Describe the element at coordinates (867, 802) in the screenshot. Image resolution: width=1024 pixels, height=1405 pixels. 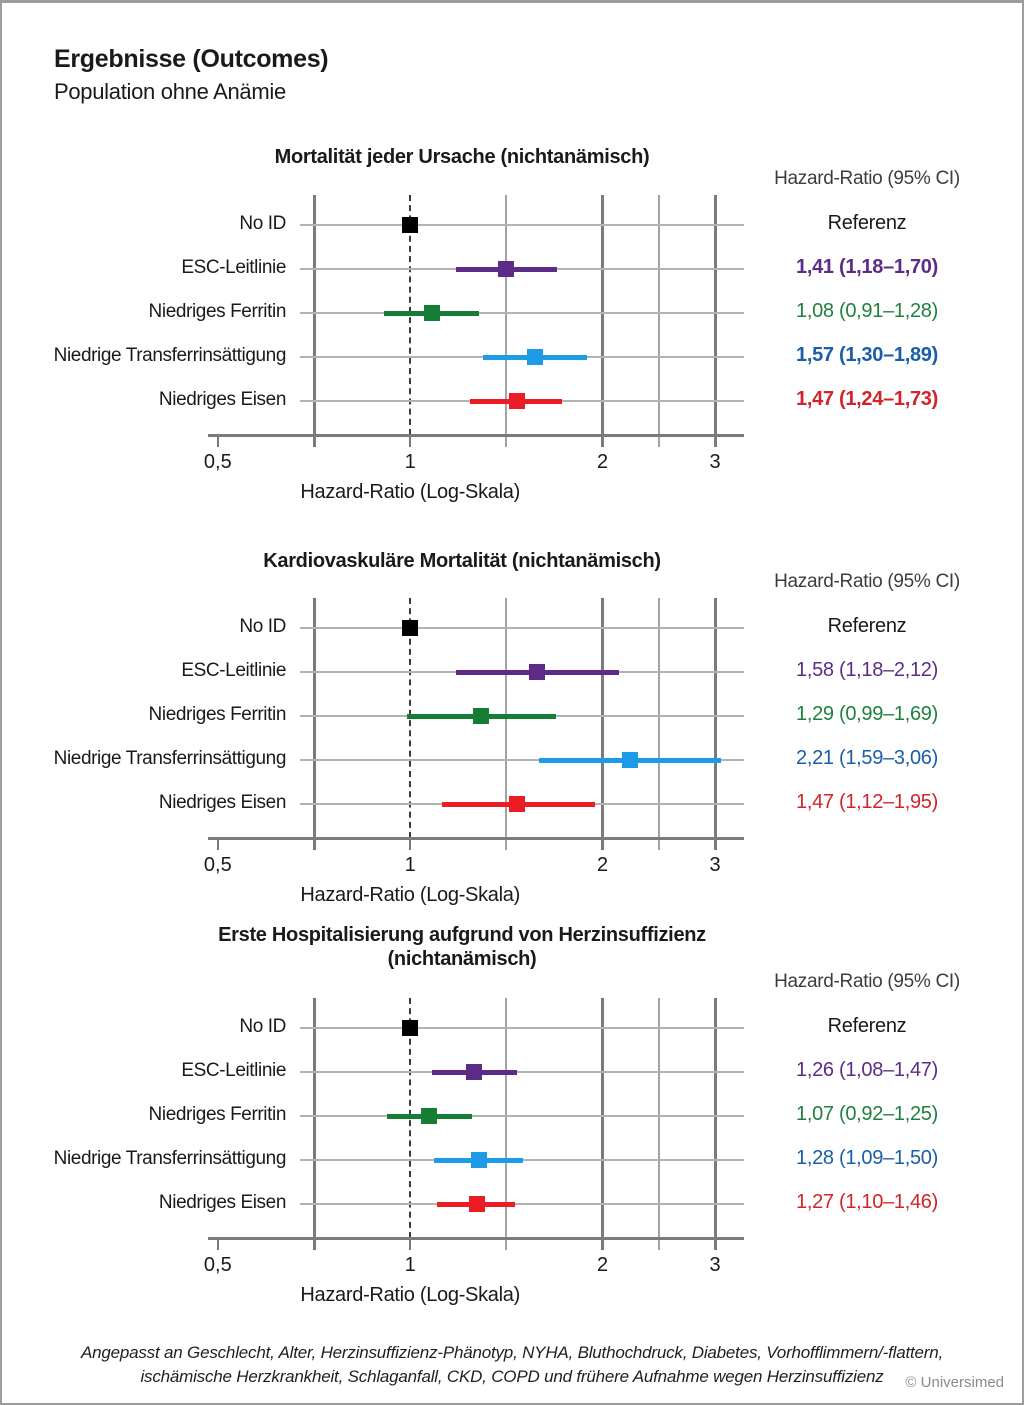
I see `hazard-ratio-value: 1,47 (1,12–1,95)` at that location.